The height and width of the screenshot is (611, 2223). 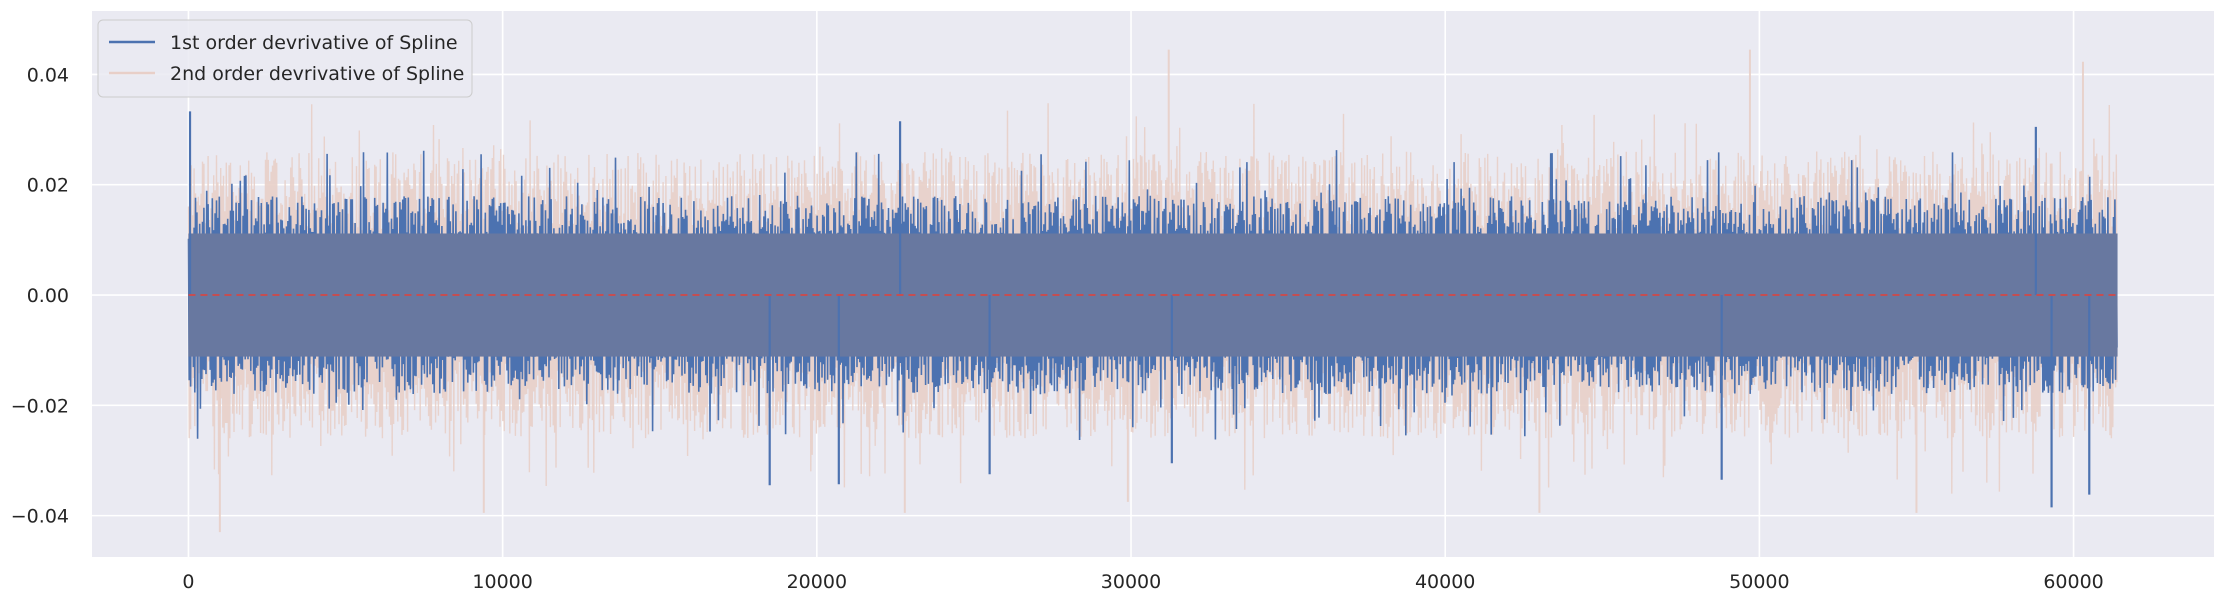 What do you see at coordinates (317, 74) in the screenshot?
I see `legend-label-2nd-order: 2nd order devrivative of Spline` at bounding box center [317, 74].